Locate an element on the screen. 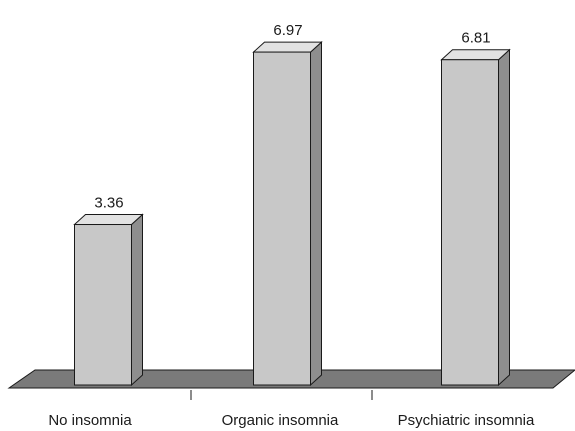  category-label: Organic insomnia is located at coordinates (280, 420).